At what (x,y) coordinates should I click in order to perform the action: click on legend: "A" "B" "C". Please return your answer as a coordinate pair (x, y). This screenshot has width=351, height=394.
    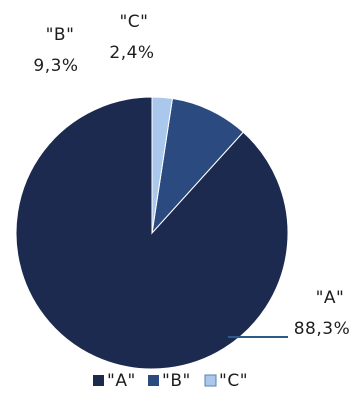
    Looking at the image, I should click on (170, 381).